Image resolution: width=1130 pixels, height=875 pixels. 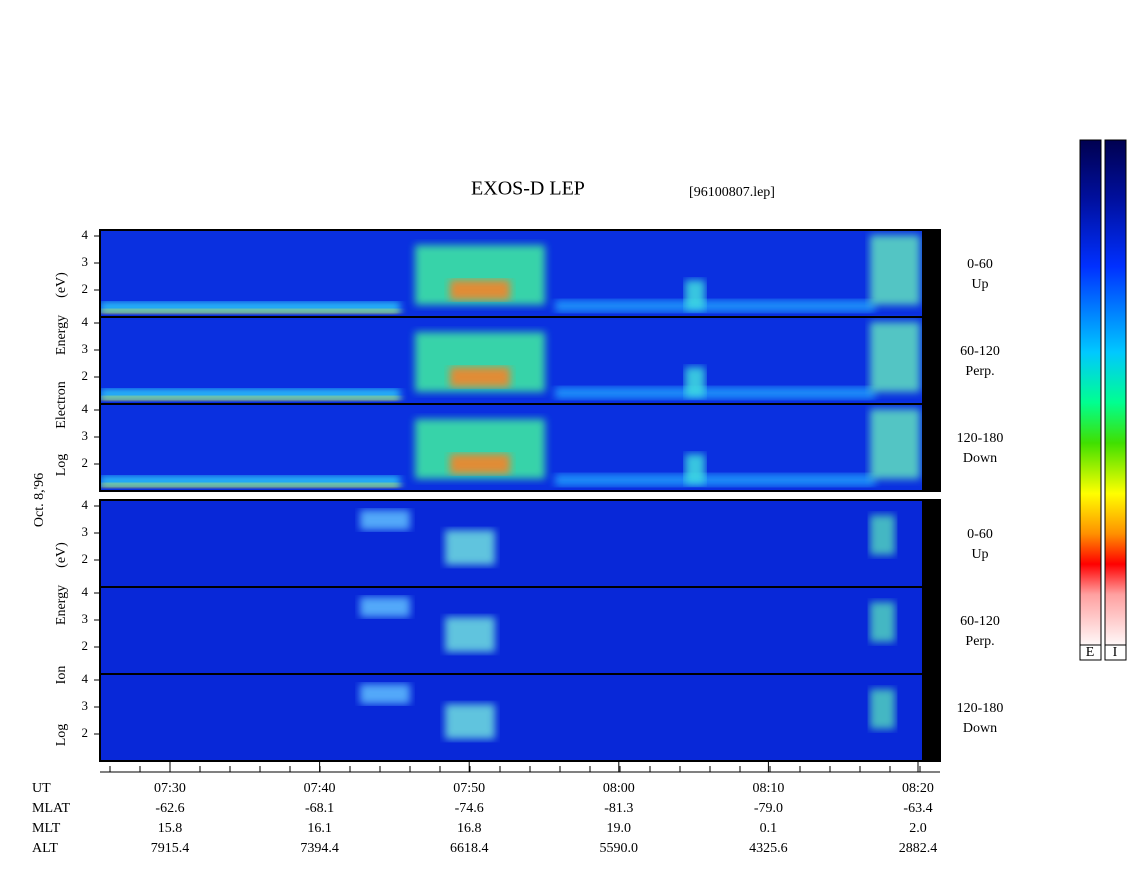 What do you see at coordinates (45, 848) in the screenshot?
I see `row-label: ALT` at bounding box center [45, 848].